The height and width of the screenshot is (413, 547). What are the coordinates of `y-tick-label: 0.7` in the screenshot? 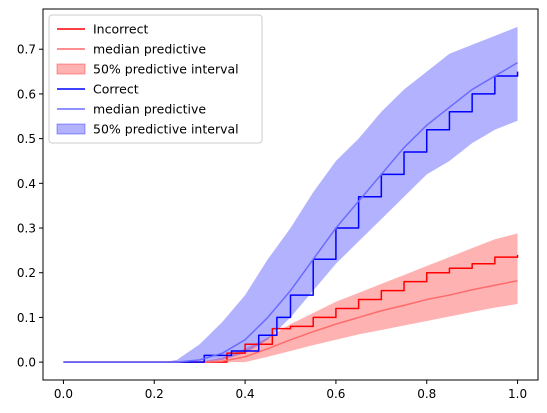 It's located at (26, 50).